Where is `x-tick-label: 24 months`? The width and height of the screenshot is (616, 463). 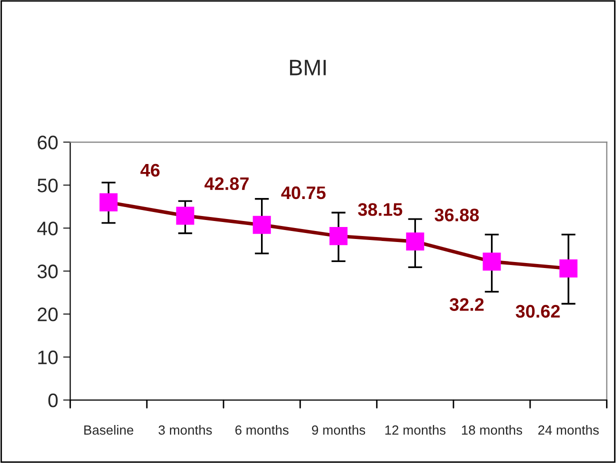 x-tick-label: 24 months is located at coordinates (568, 430).